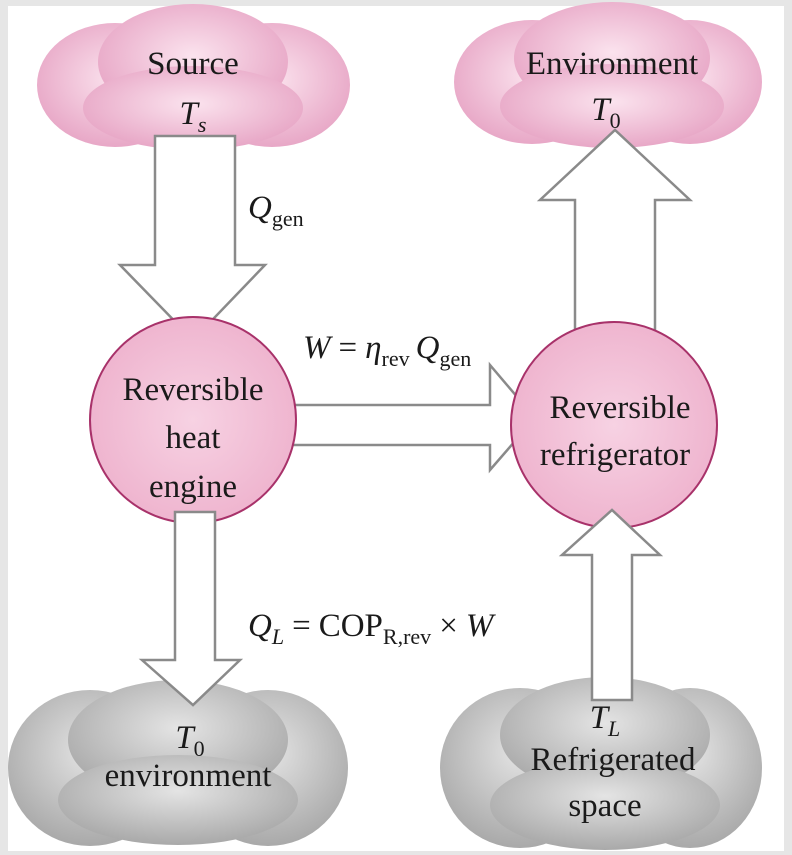  I want to click on node-label: environment, so click(188, 776).